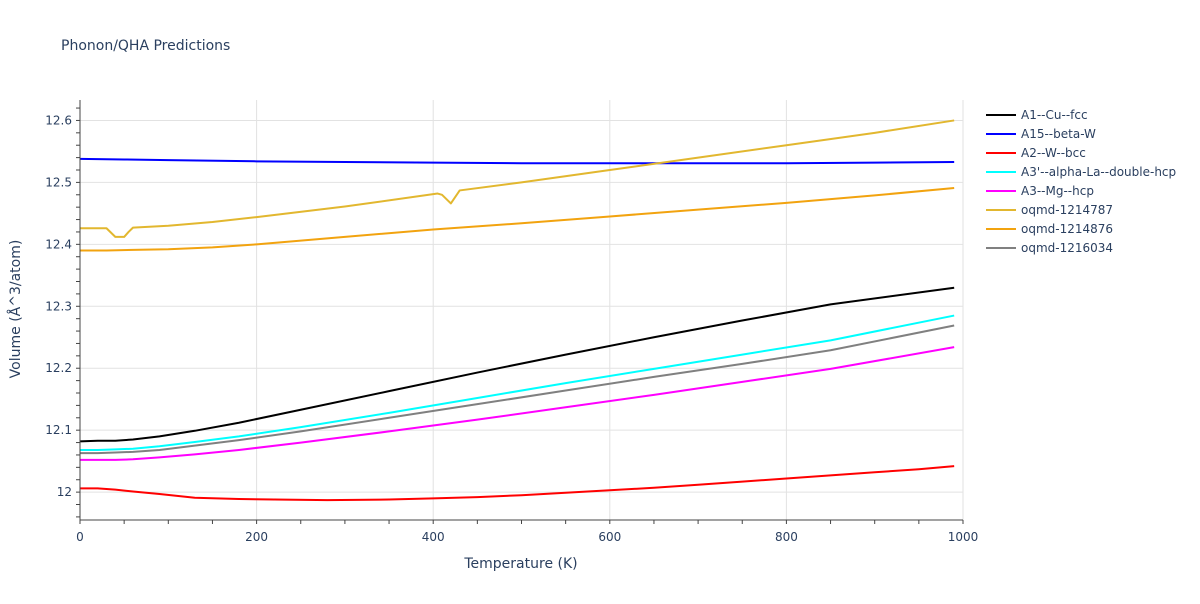 The image size is (1200, 604). I want to click on y-tick-label: 12.3, so click(58, 306).